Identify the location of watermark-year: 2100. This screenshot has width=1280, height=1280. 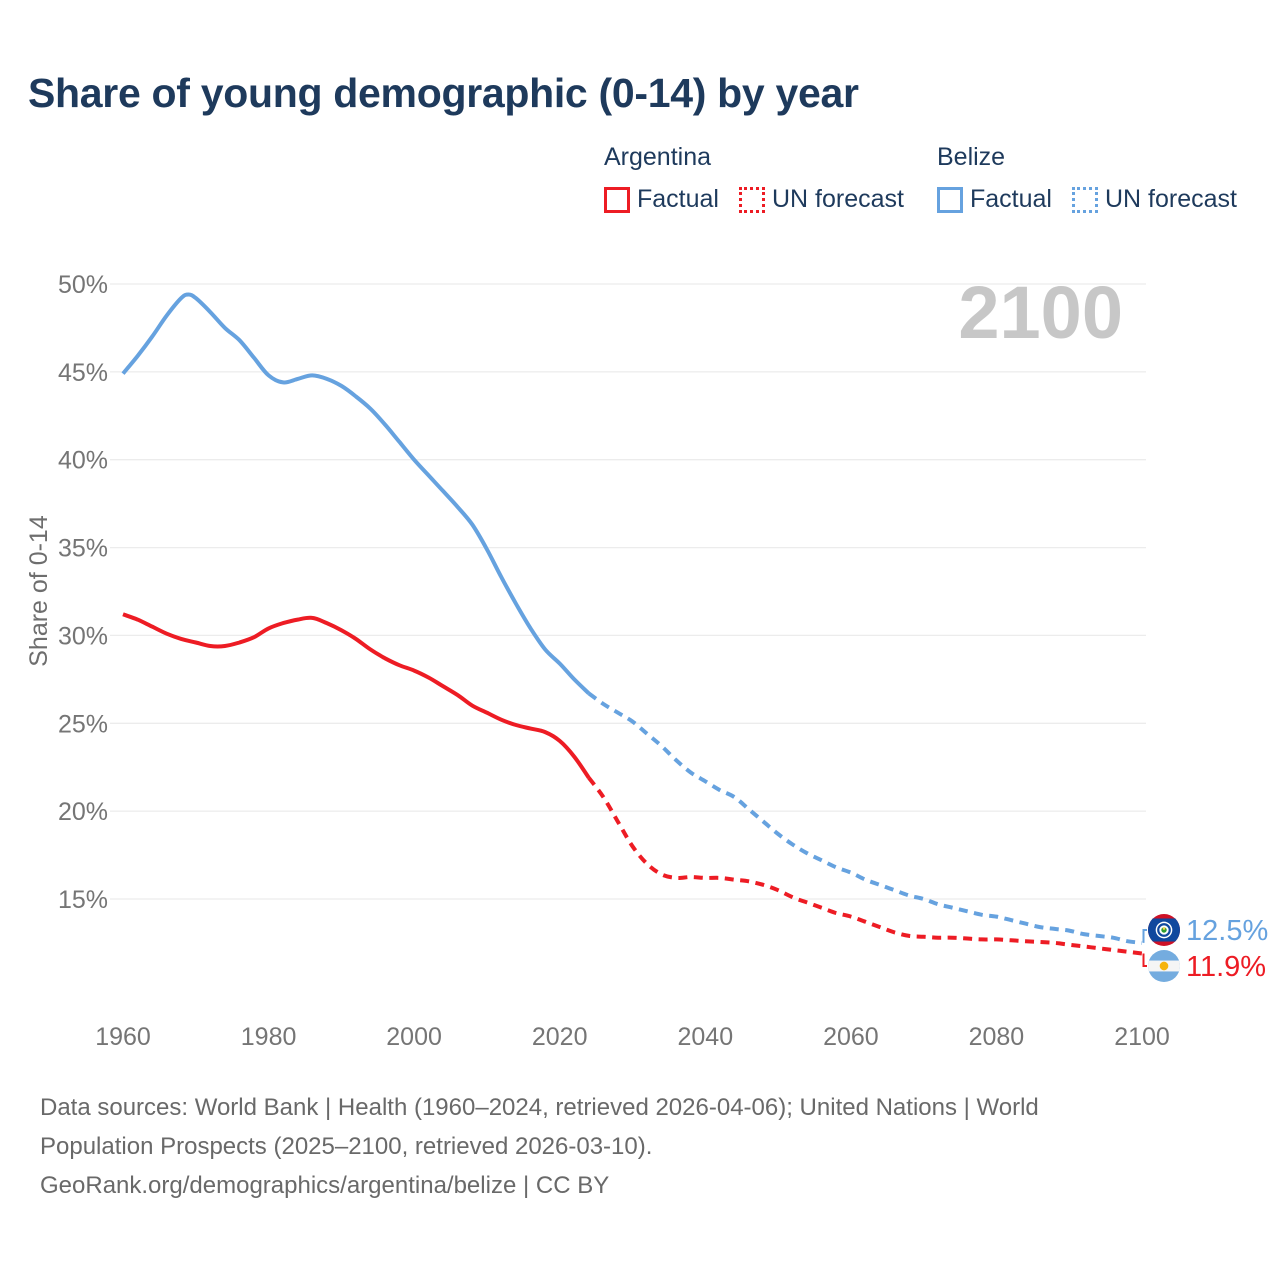
(1040, 312).